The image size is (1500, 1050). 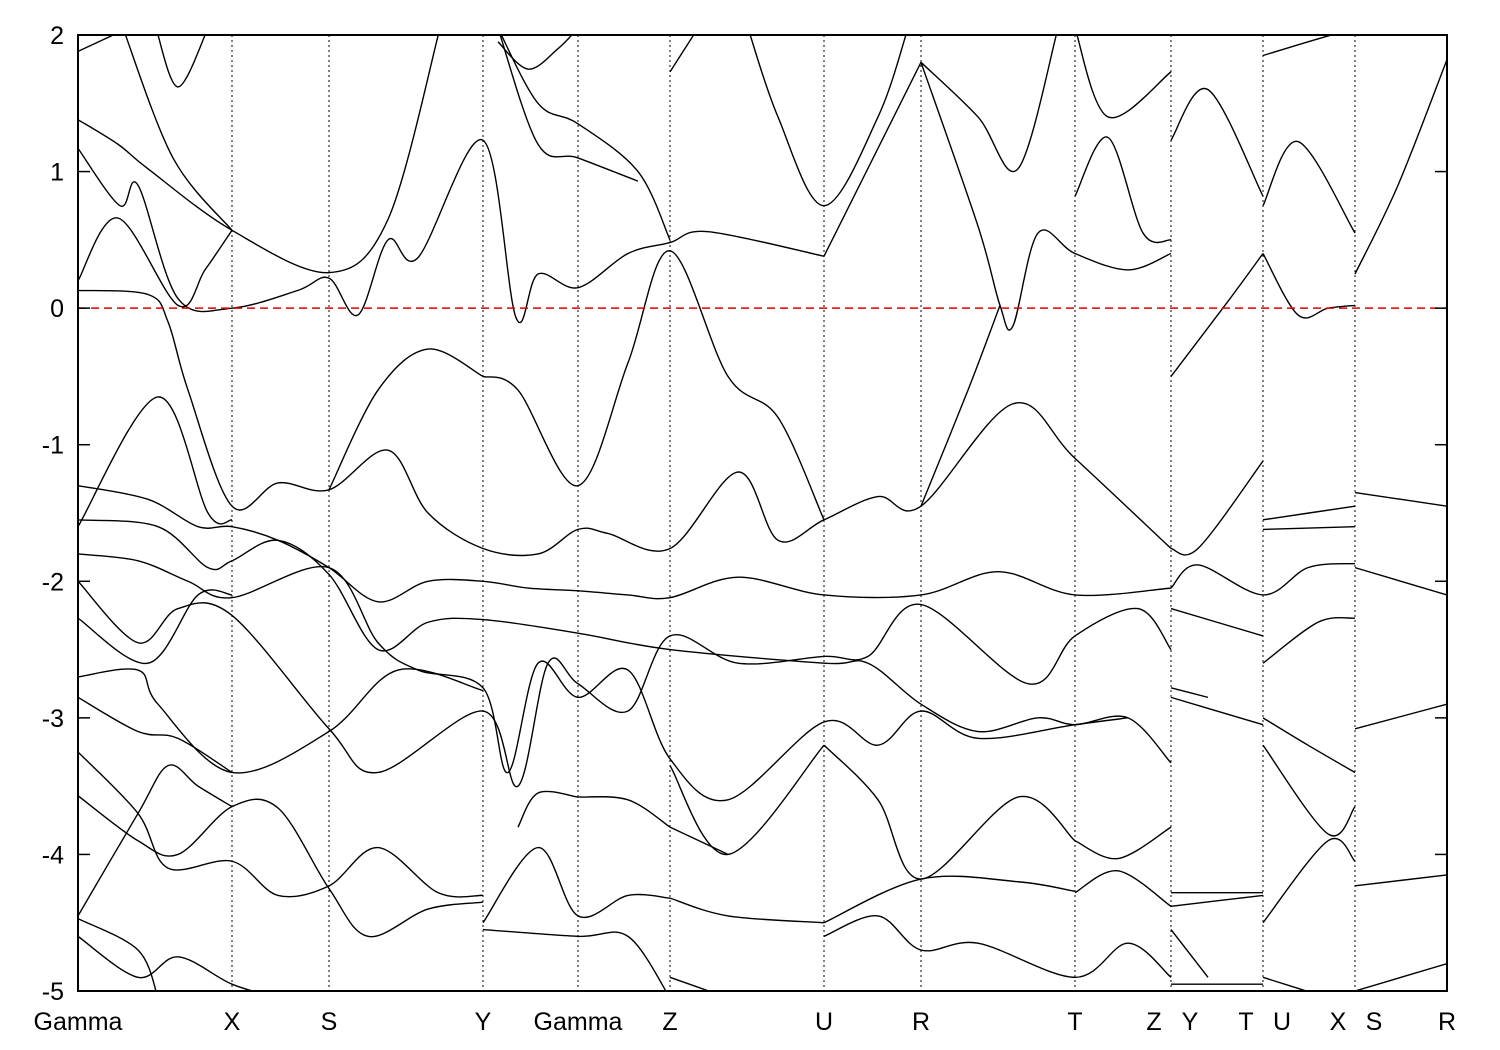 I want to click on y-tick-label: 0, so click(x=57, y=309).